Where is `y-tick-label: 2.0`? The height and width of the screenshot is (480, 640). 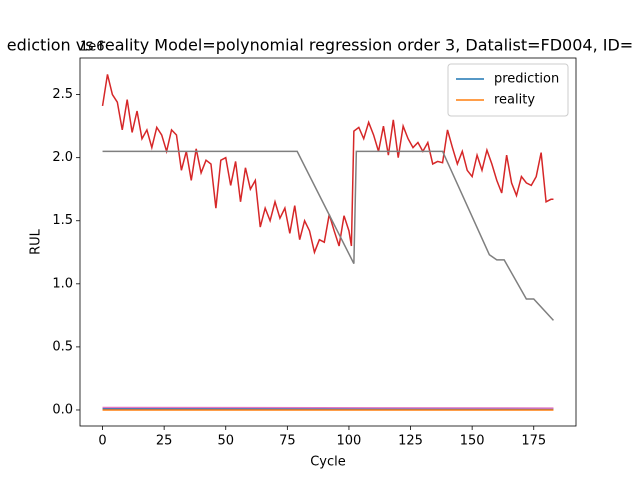 y-tick-label: 2.0 is located at coordinates (62, 157).